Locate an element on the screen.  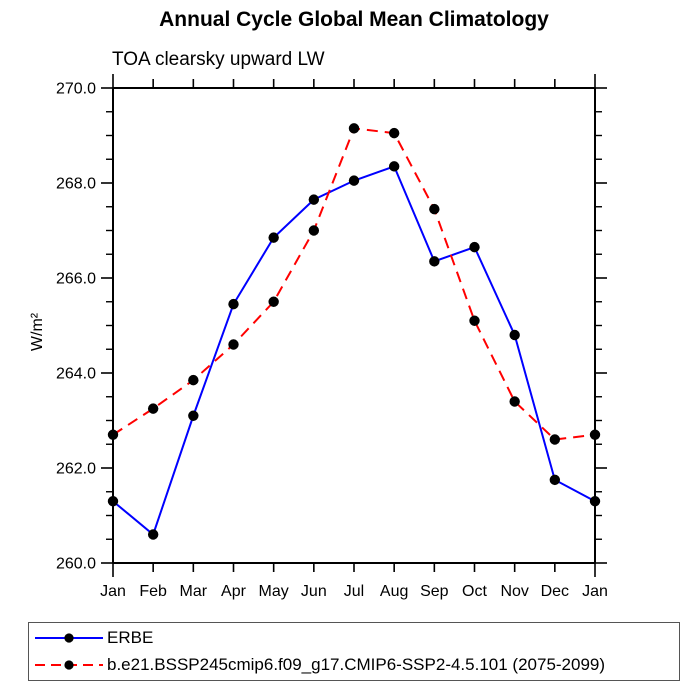
x-tick-label: Sep is located at coordinates (434, 591).